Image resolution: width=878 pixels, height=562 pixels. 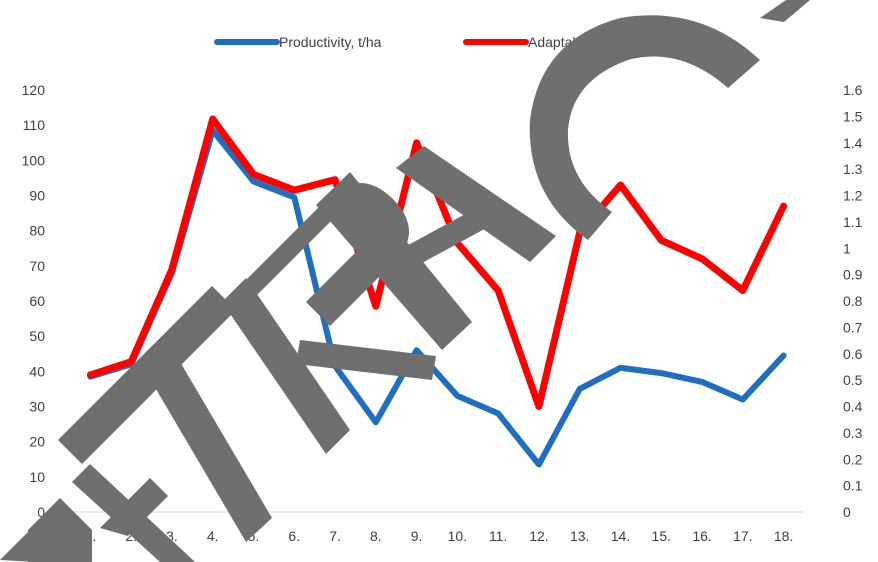 What do you see at coordinates (366, 360) in the screenshot?
I see `watermark-letter-r-leg` at bounding box center [366, 360].